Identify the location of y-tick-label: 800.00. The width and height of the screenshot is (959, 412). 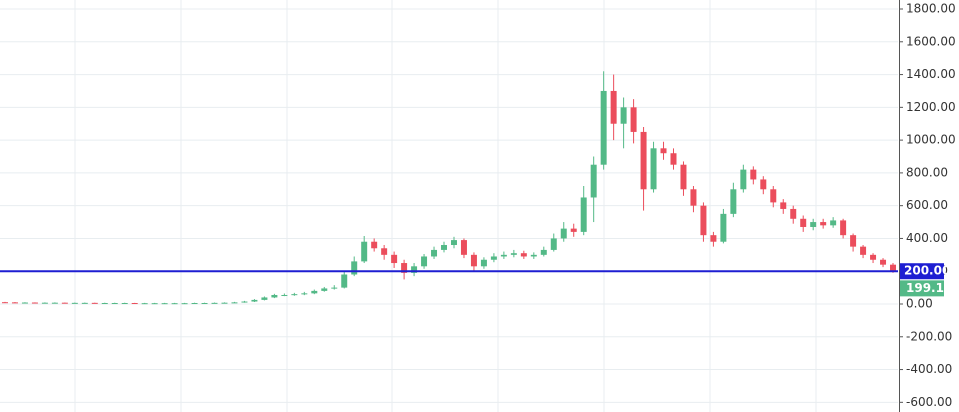
(927, 172).